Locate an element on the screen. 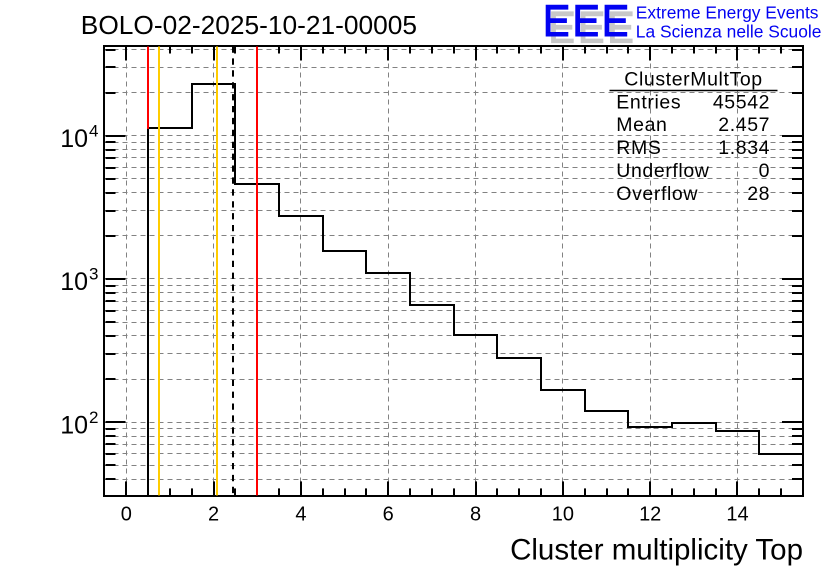 The image size is (836, 572). svg-text: 2.457 is located at coordinates (744, 125).